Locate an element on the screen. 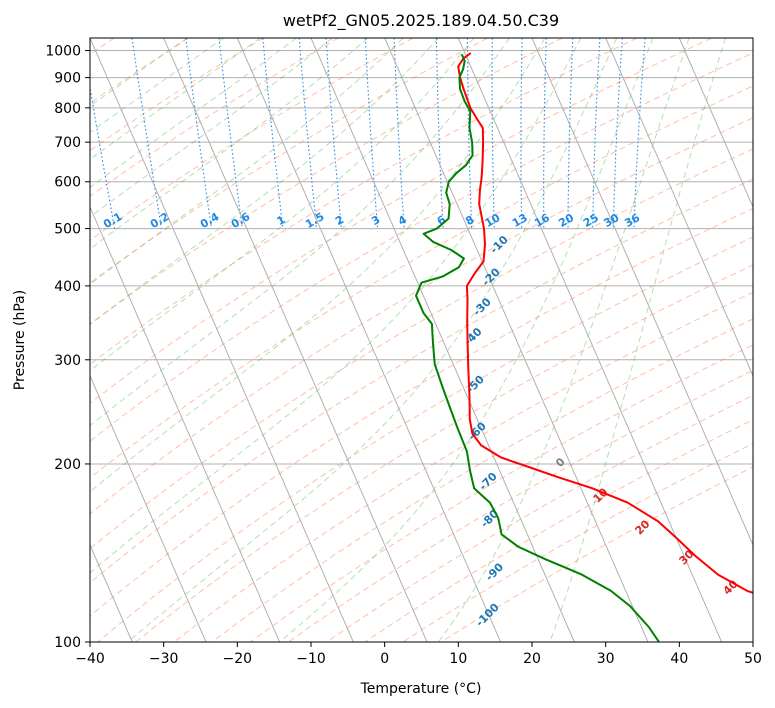  x-axis-ticks: −40 −30 −20 −10 0 10 20 30 40 50 is located at coordinates (418, 654).